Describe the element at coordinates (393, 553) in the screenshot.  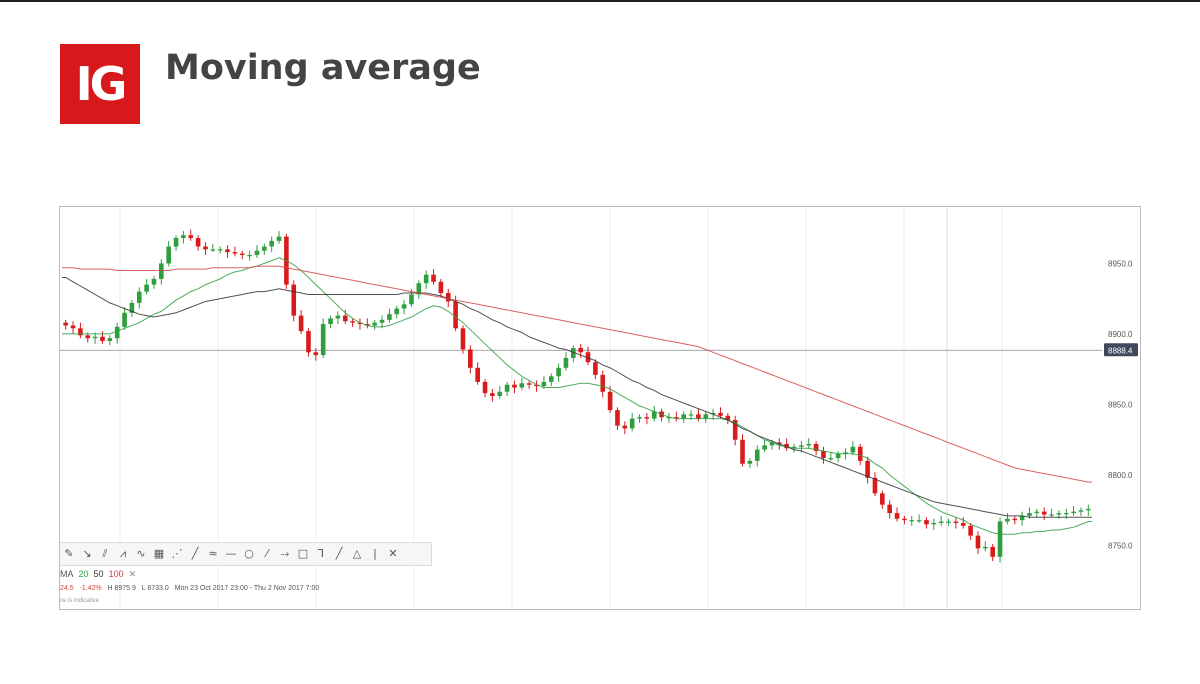
I see `close-icon: ✕` at that location.